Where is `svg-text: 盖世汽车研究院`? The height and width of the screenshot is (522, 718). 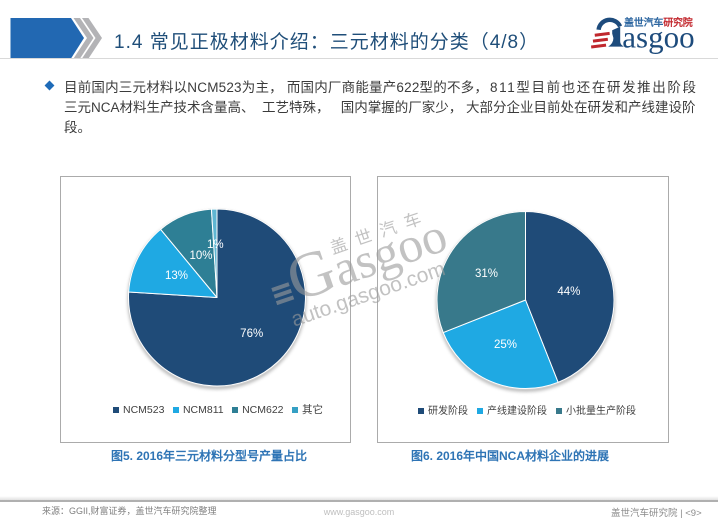 svg-text: 盖世汽车研究院 is located at coordinates (658, 22).